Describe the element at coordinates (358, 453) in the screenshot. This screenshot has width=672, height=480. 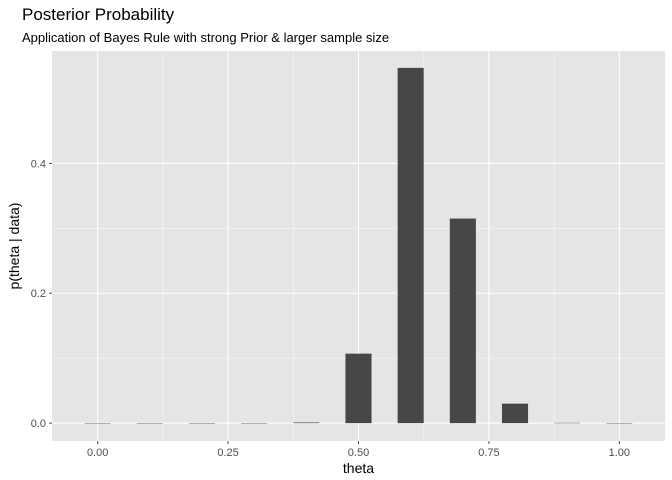
I see `x-tick-label: 0.50` at that location.